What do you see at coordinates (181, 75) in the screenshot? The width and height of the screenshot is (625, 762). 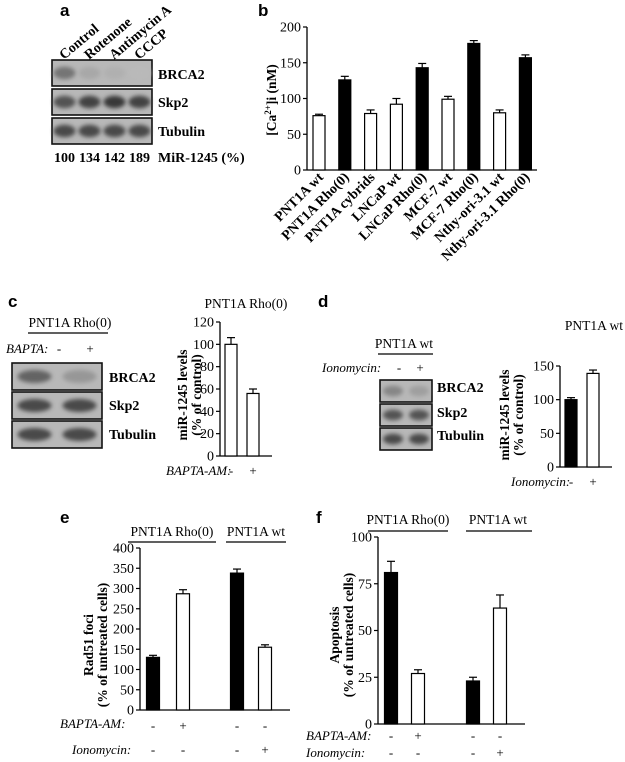 I see `blot-label-brca2: BRCA2` at bounding box center [181, 75].